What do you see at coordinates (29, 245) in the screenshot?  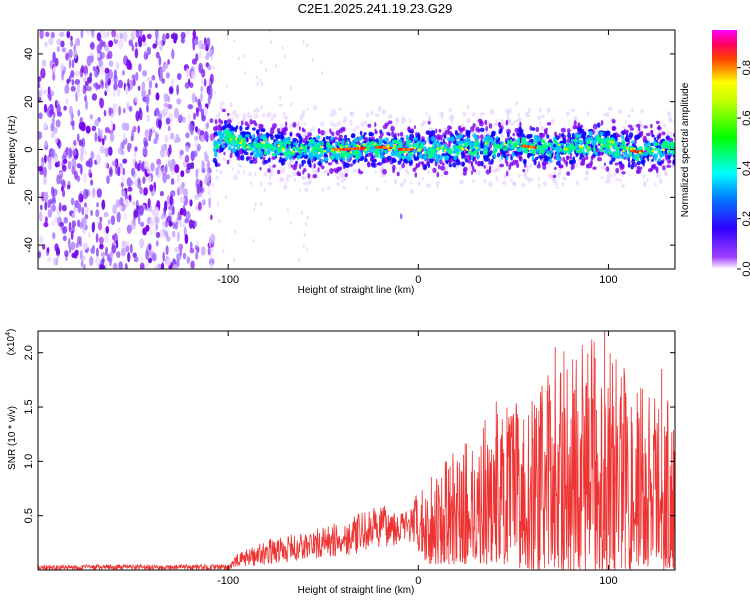 I see `spectrogram-y-tick-label: -40` at bounding box center [29, 245].